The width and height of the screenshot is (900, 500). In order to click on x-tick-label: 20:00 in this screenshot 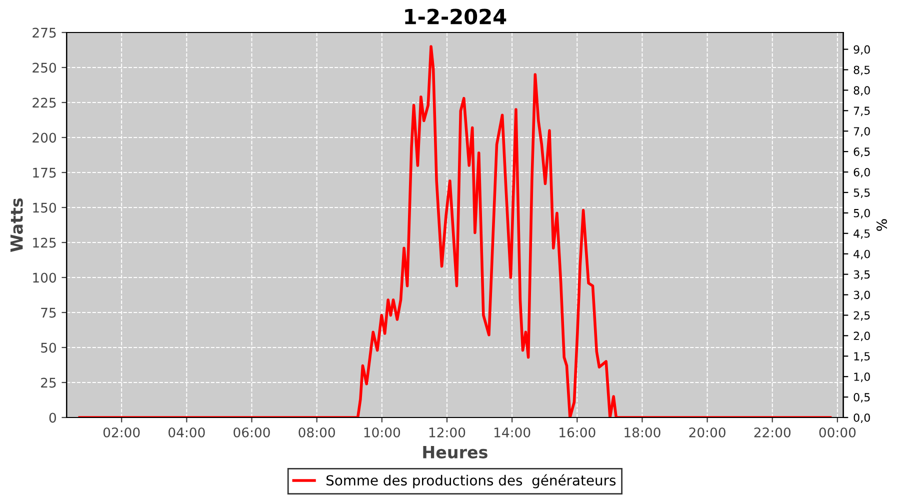, I will do `click(707, 432)`.